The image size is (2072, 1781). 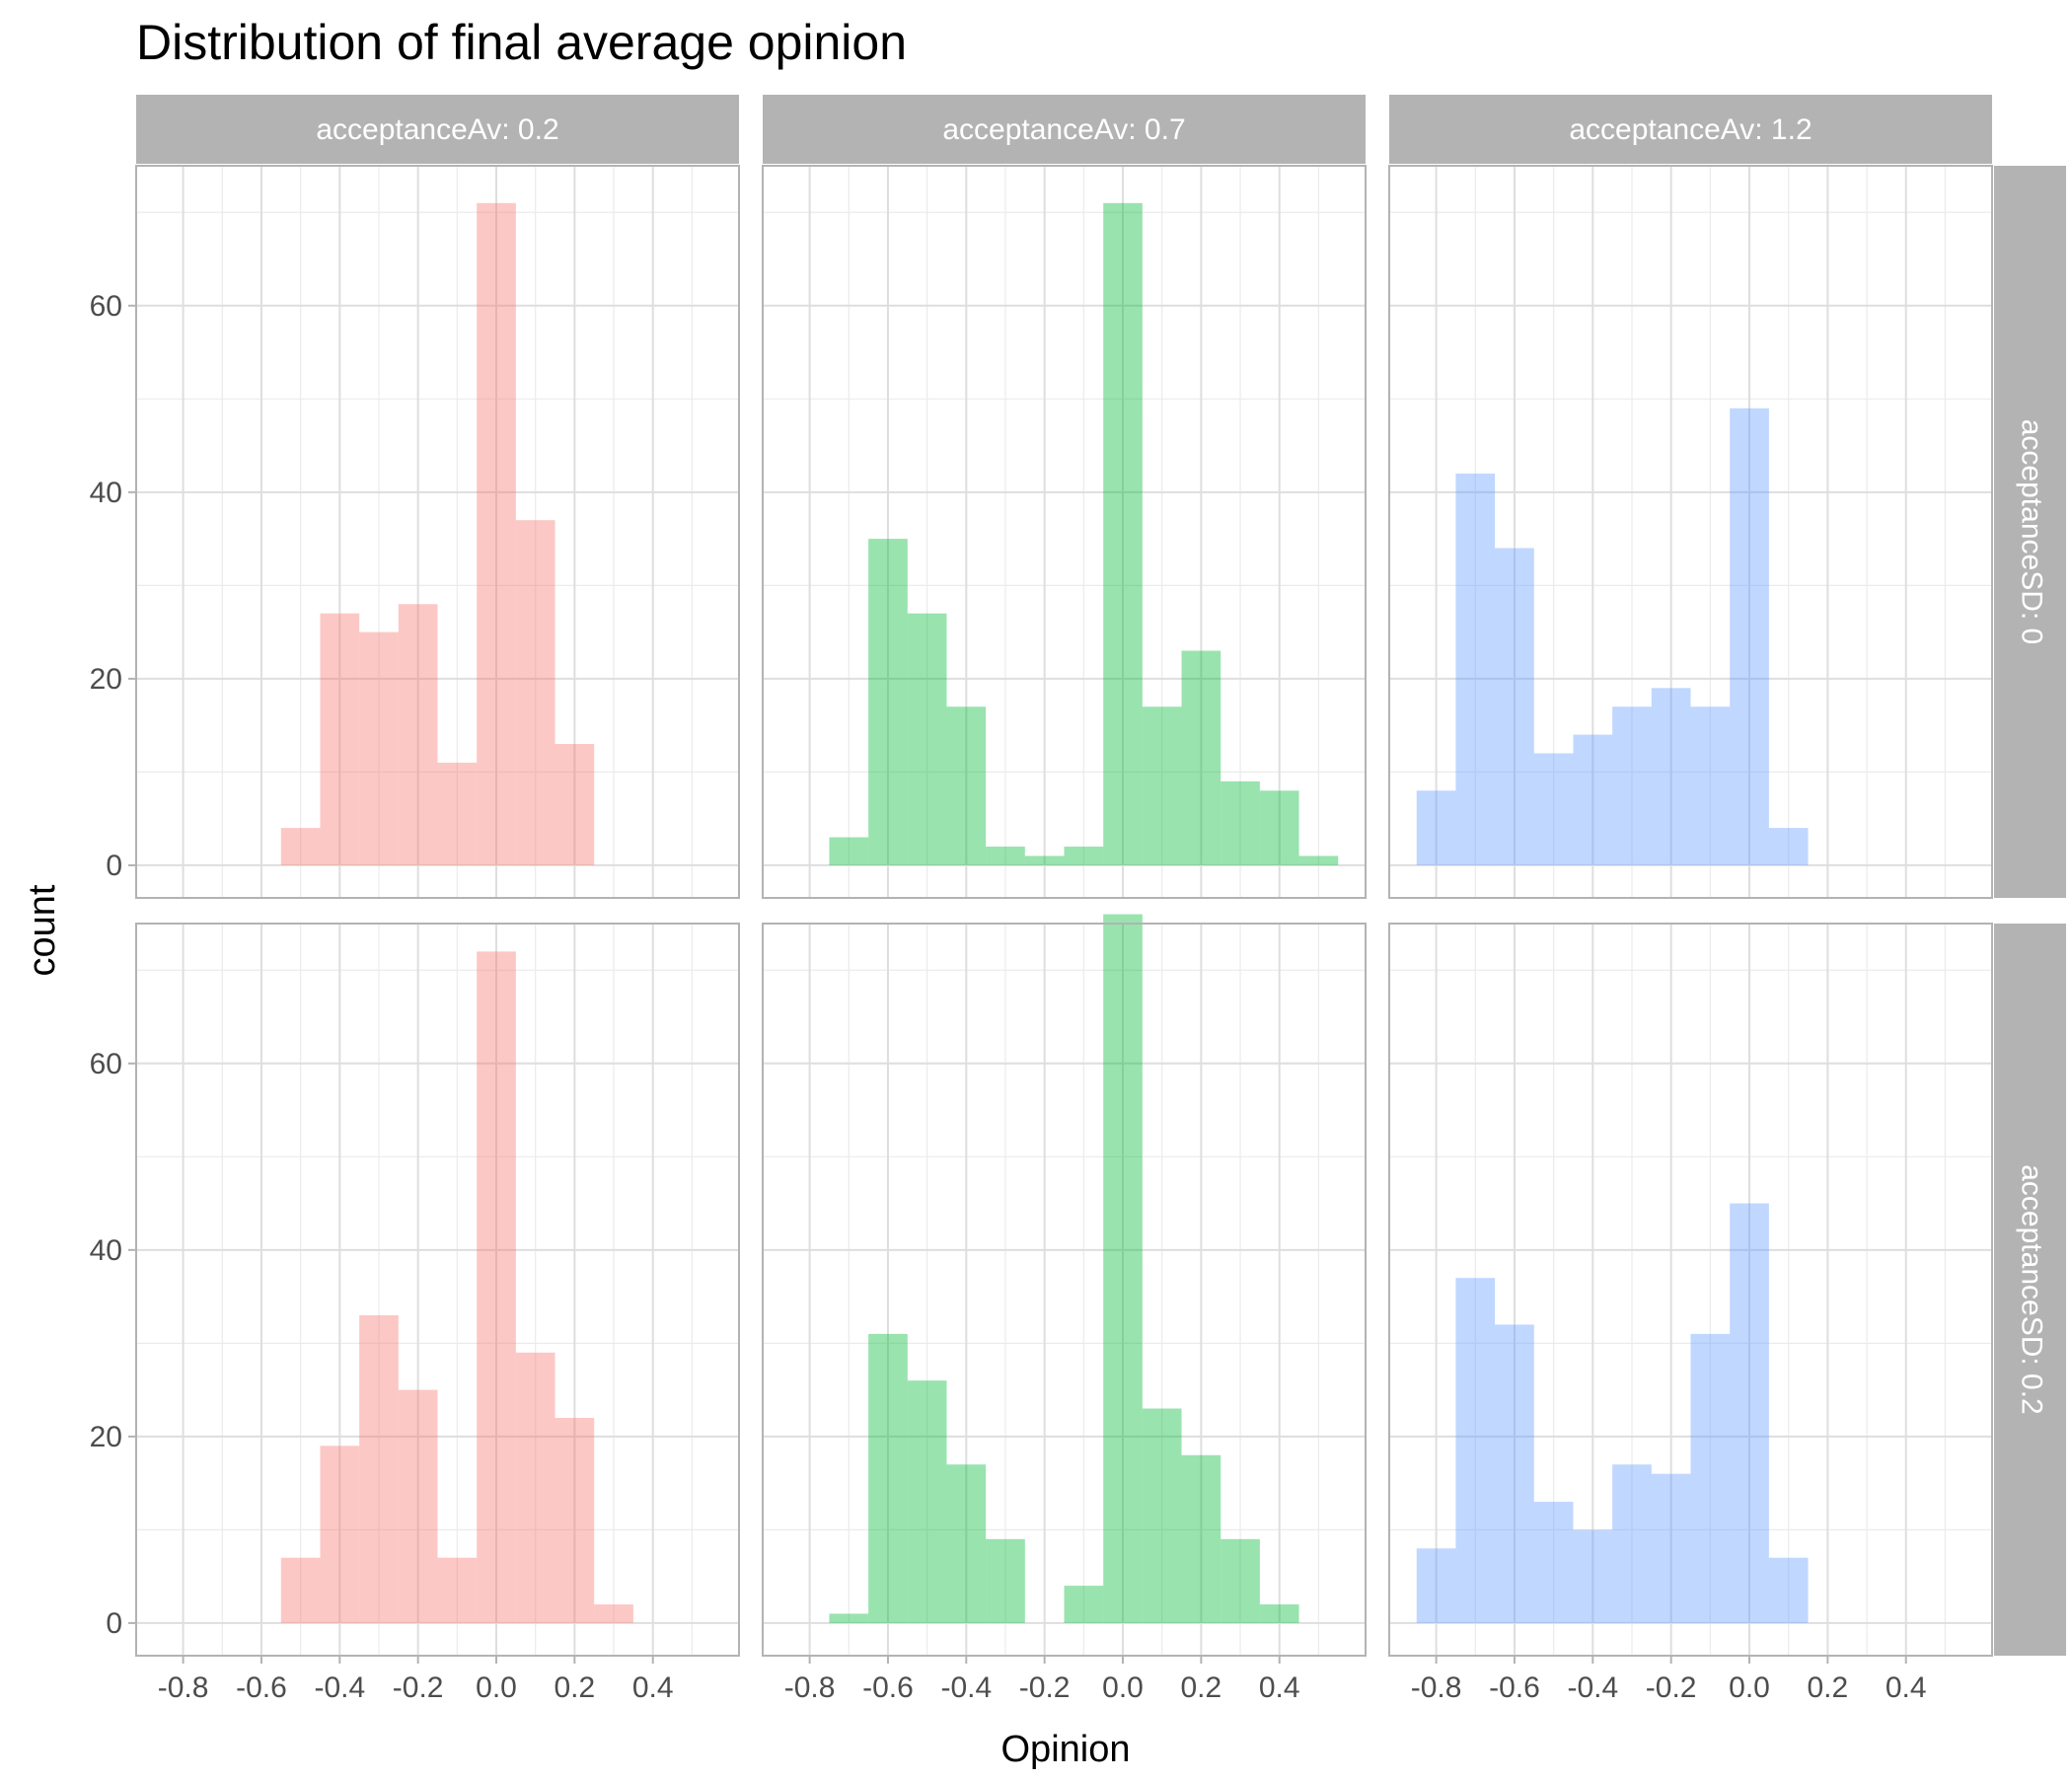 I want to click on row-strip-label: acceptanceSD: 0.2, so click(x=2032, y=1290).